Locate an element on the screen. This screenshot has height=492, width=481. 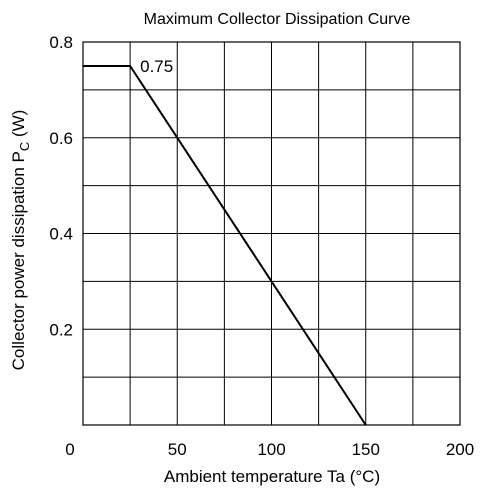
annotations-group: 0.75 is located at coordinates (156, 66).